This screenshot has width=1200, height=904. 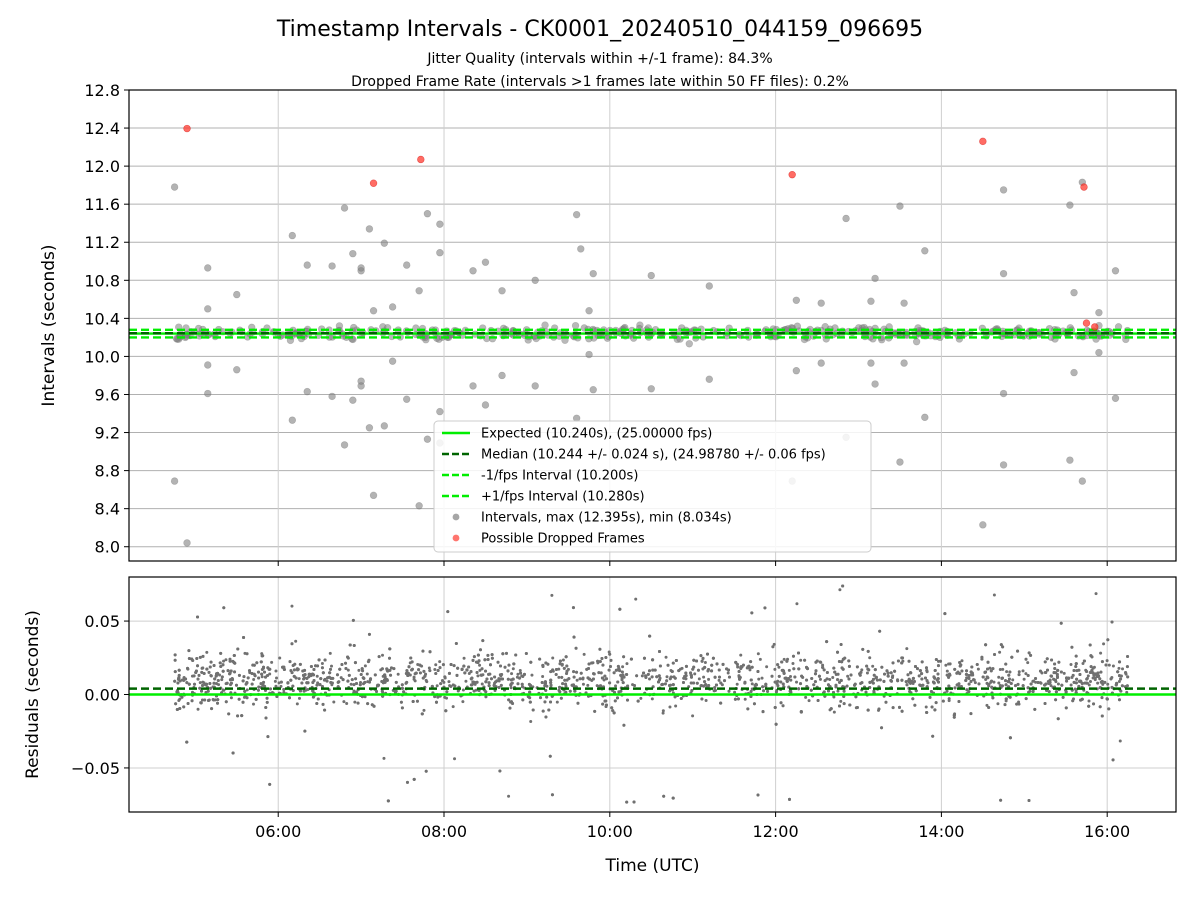 I want to click on top-y-tick-label: 12.4, so click(x=102, y=128).